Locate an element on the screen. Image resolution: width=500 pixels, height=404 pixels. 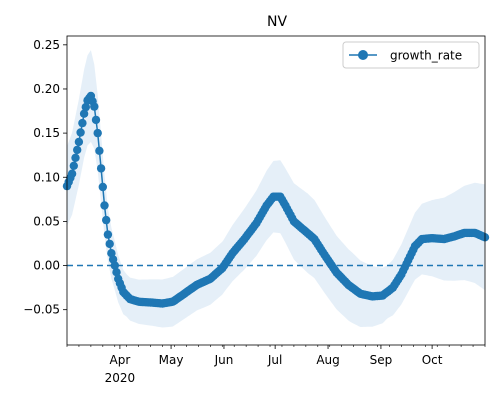
y-tick-label: 0.20 is located at coordinates (46, 89).